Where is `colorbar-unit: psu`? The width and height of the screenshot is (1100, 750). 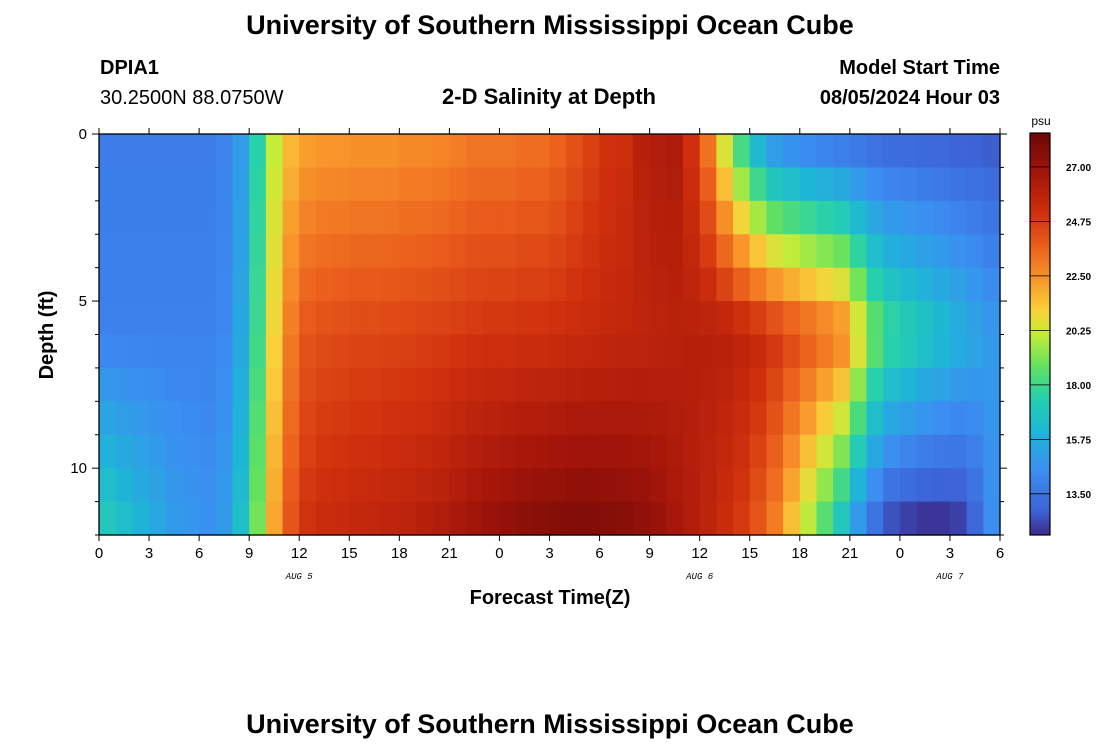
colorbar-unit: psu is located at coordinates (1040, 121).